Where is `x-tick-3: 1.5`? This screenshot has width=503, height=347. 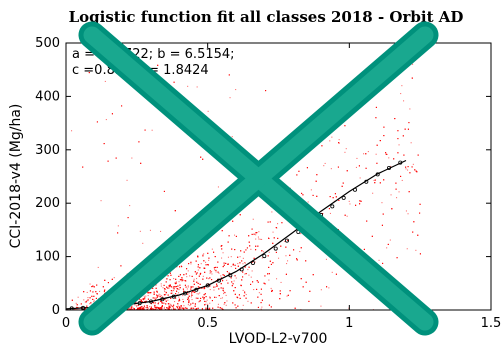
x-tick-3: 1.5 is located at coordinates (491, 323).